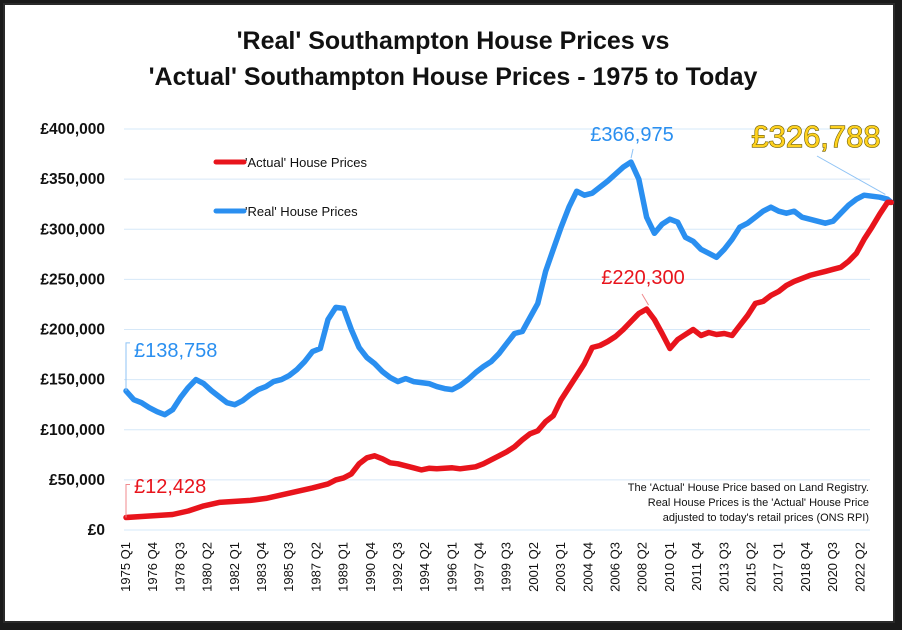 The width and height of the screenshot is (902, 630). What do you see at coordinates (587, 567) in the screenshot?
I see `x-tick-label: 2004 Q4` at bounding box center [587, 567].